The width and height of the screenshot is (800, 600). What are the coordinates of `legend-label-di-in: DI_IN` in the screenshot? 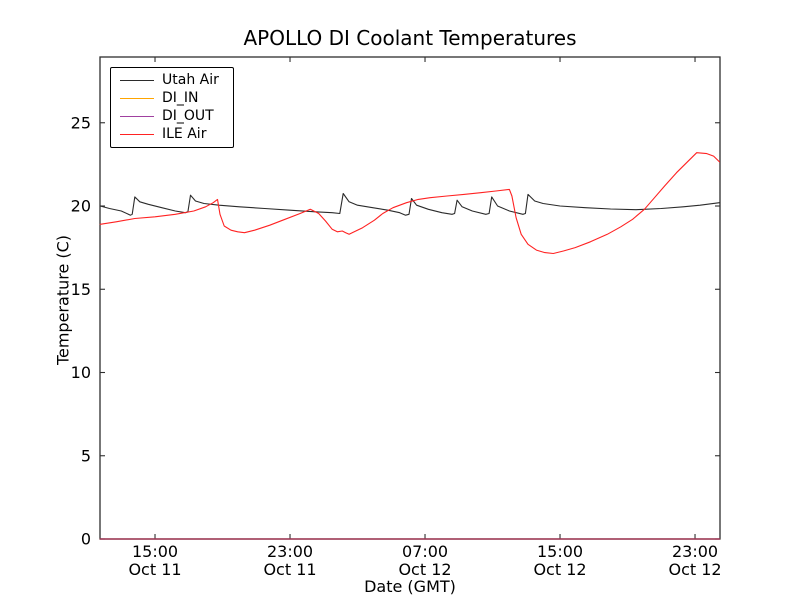 It's located at (180, 98).